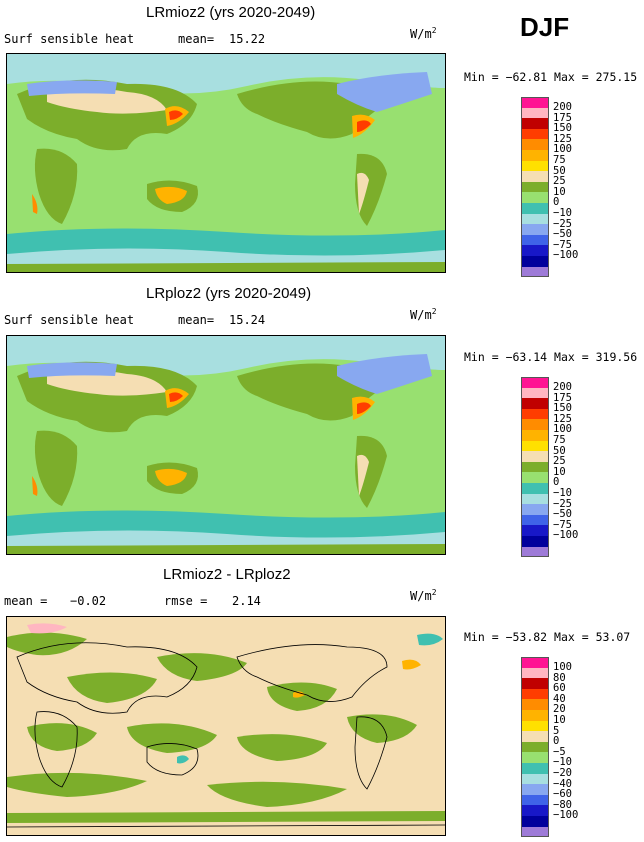 This screenshot has height=842, width=644. I want to click on legend-tick-label: 60, so click(559, 688).